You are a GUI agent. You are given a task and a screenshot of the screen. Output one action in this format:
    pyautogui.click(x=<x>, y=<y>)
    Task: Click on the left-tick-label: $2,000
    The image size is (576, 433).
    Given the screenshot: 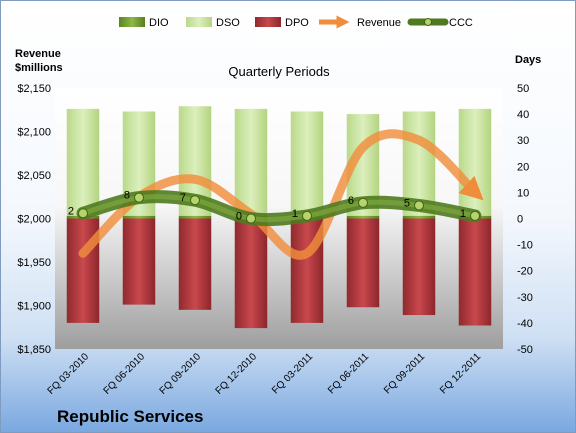 What is the action you would take?
    pyautogui.click(x=34, y=220)
    